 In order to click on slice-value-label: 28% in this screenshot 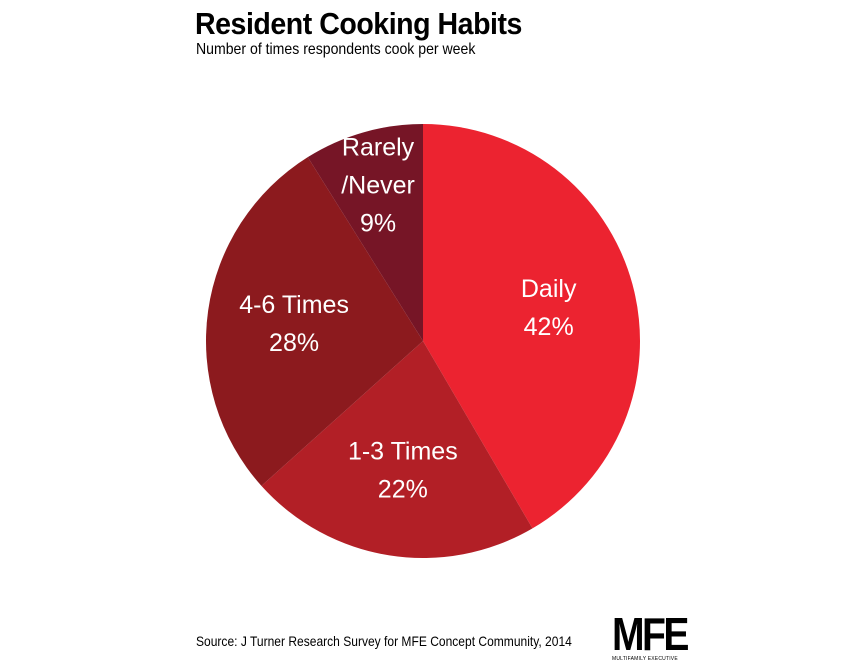, I will do `click(294, 343)`.